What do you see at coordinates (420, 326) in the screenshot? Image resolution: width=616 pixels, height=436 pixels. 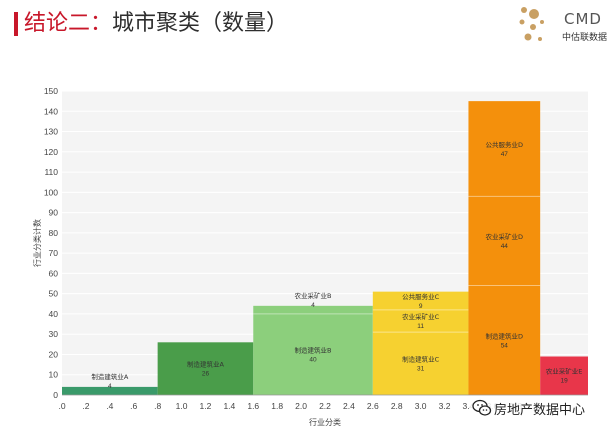 I see `segment-value-label: 11` at bounding box center [420, 326].